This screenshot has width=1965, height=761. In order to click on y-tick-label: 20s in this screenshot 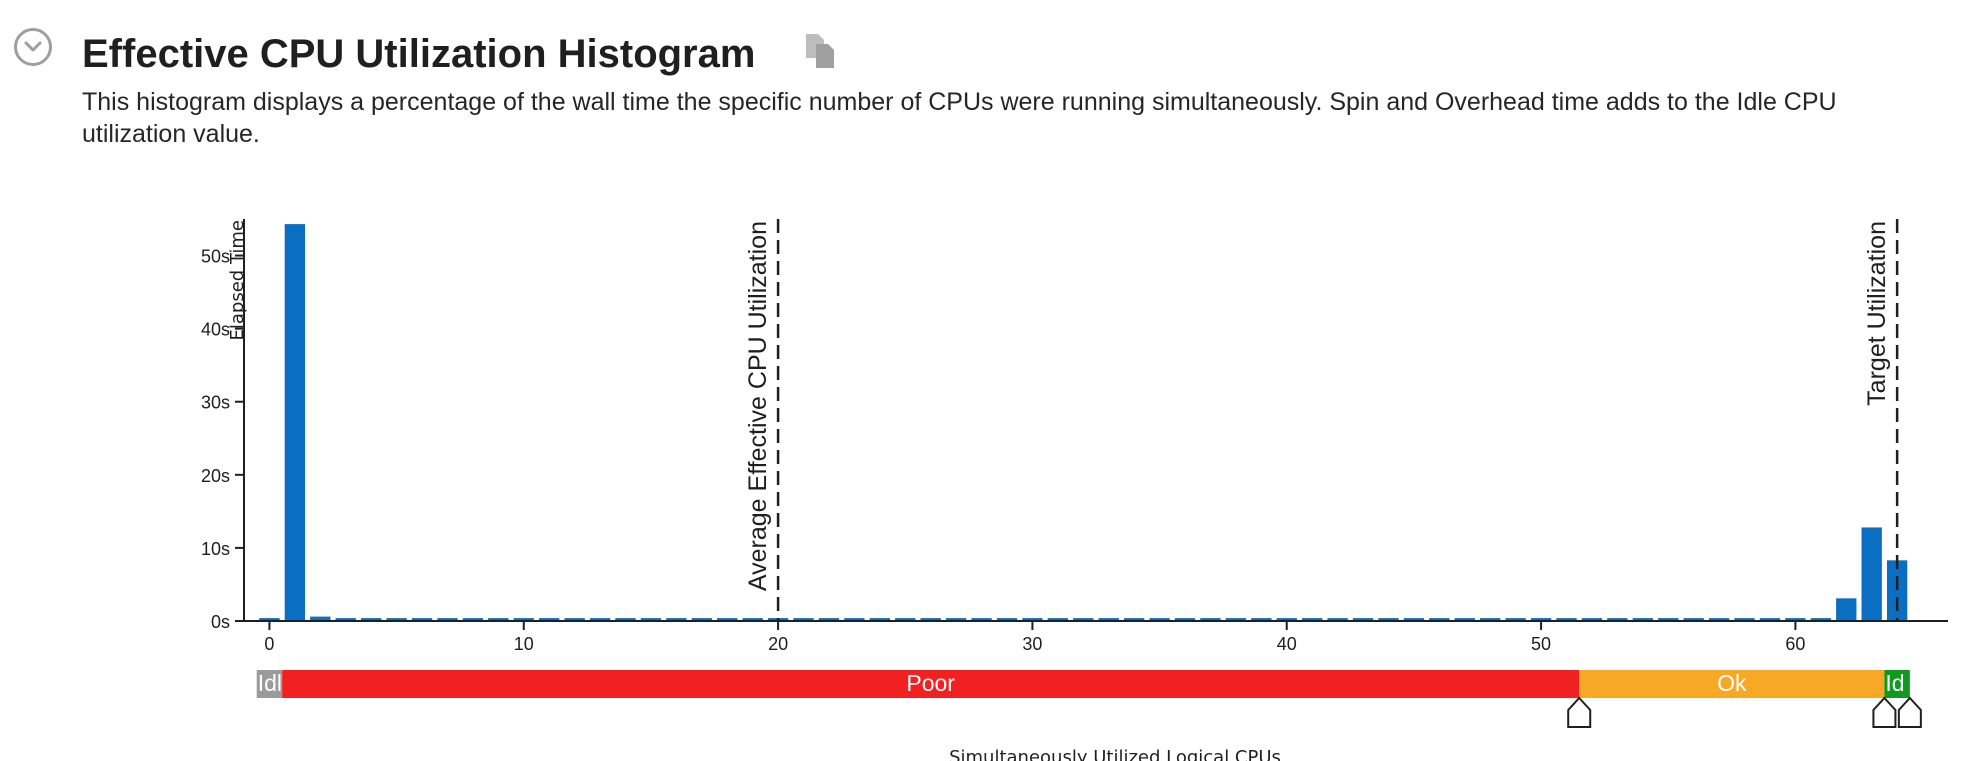, I will do `click(215, 476)`.